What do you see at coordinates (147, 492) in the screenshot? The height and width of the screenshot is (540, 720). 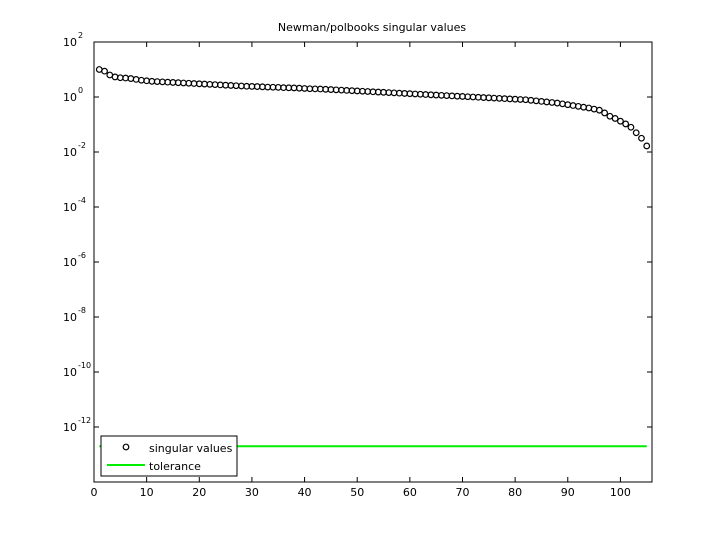 I see `x-tick-label: 10` at bounding box center [147, 492].